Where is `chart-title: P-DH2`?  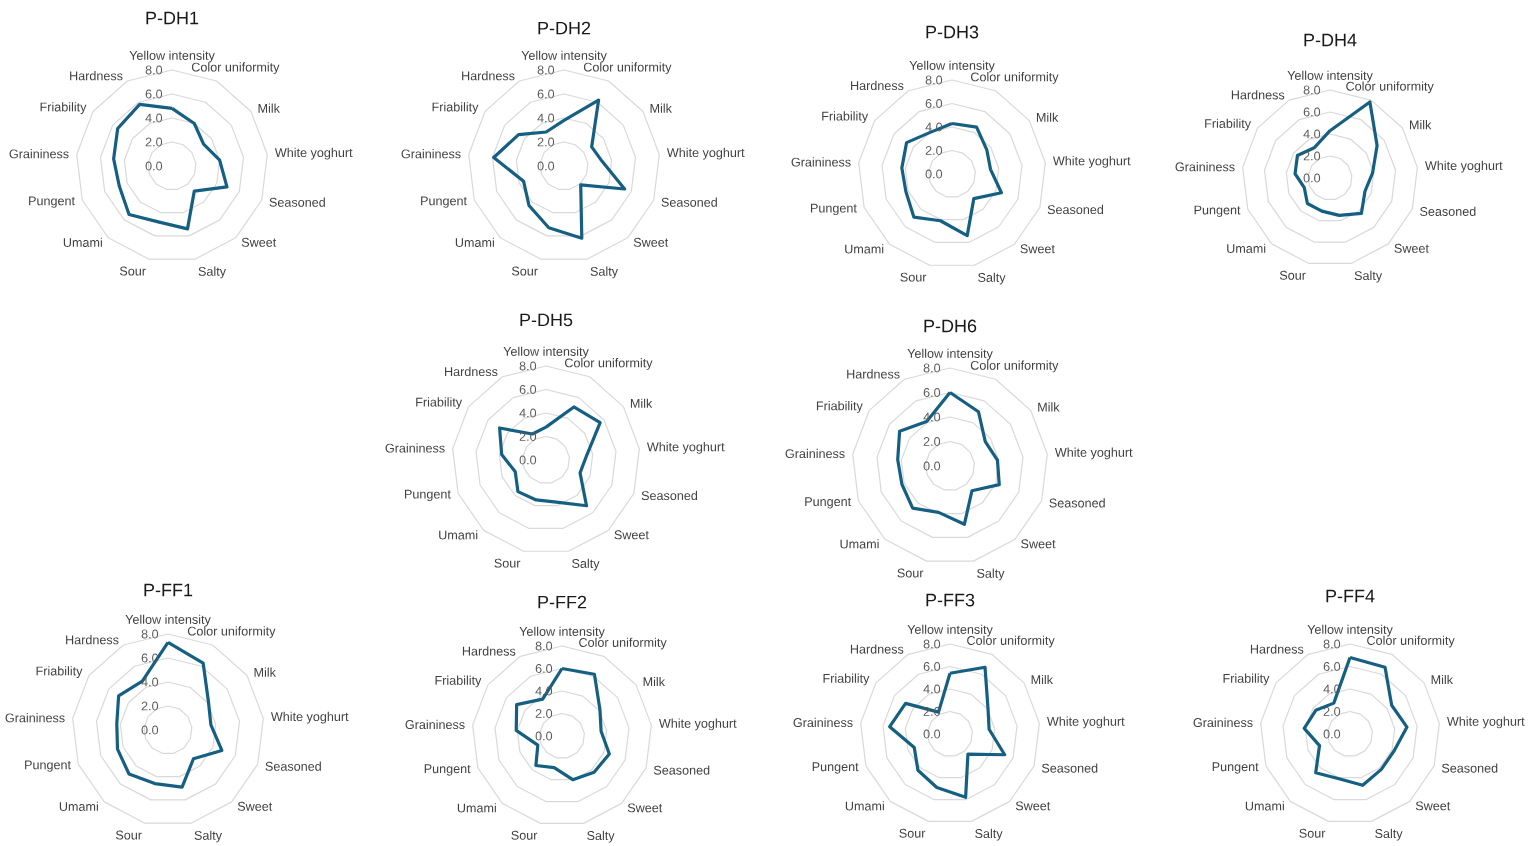 chart-title: P-DH2 is located at coordinates (564, 28).